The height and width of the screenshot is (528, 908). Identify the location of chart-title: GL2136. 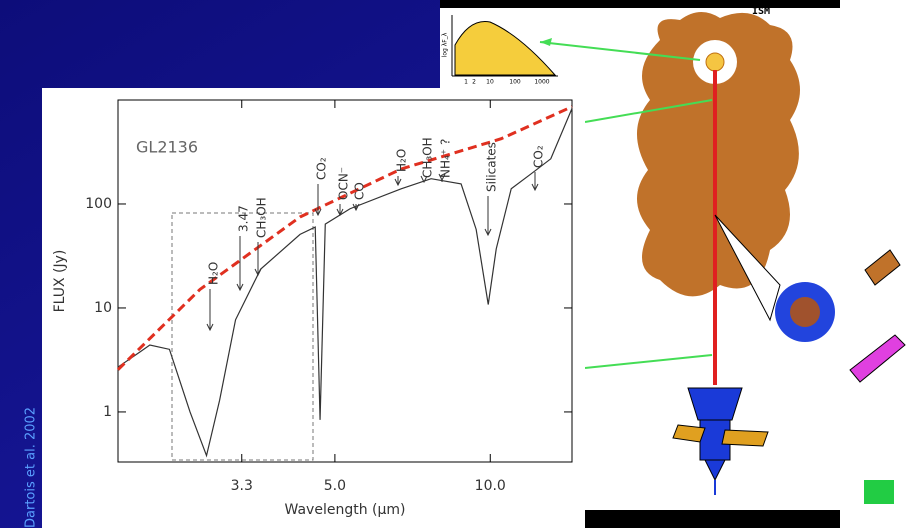
(167, 147).